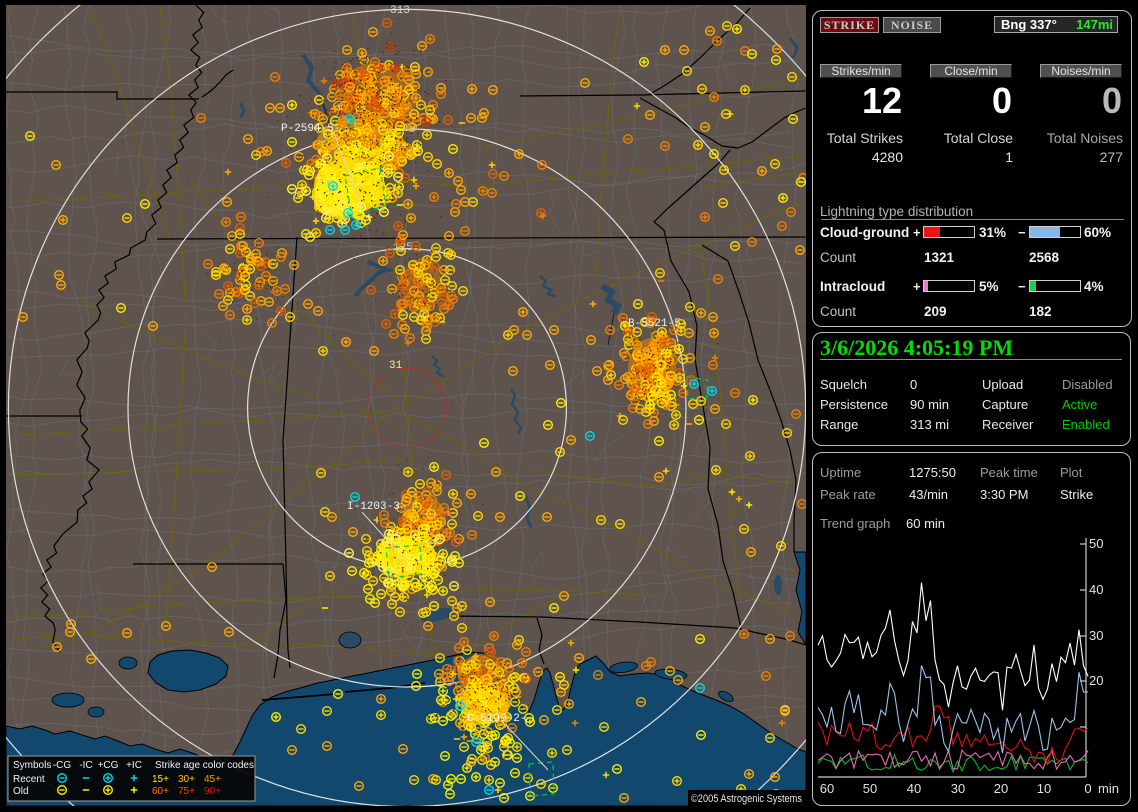 Image resolution: width=1138 pixels, height=812 pixels. Describe the element at coordinates (21, 791) in the screenshot. I see `svg-text: Old` at that location.